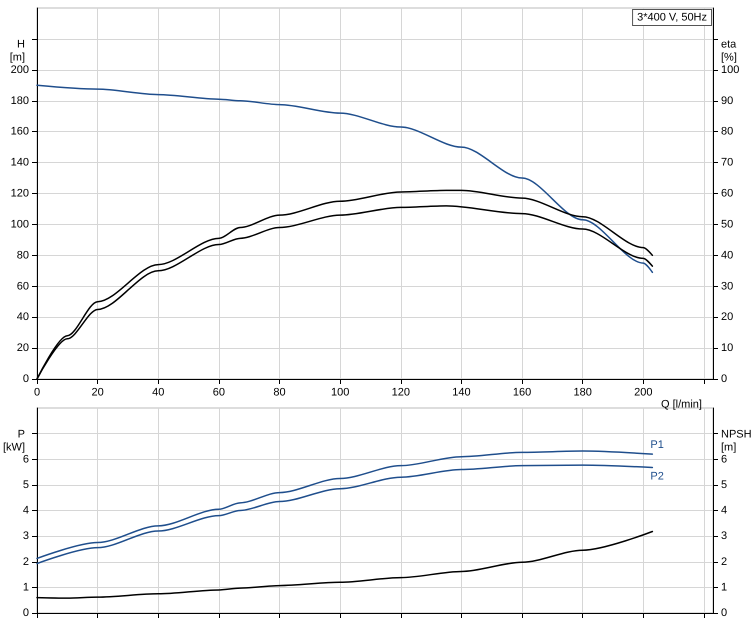 The image size is (755, 622). What do you see at coordinates (724, 587) in the screenshot?
I see `y2-tick-label: 1` at bounding box center [724, 587].